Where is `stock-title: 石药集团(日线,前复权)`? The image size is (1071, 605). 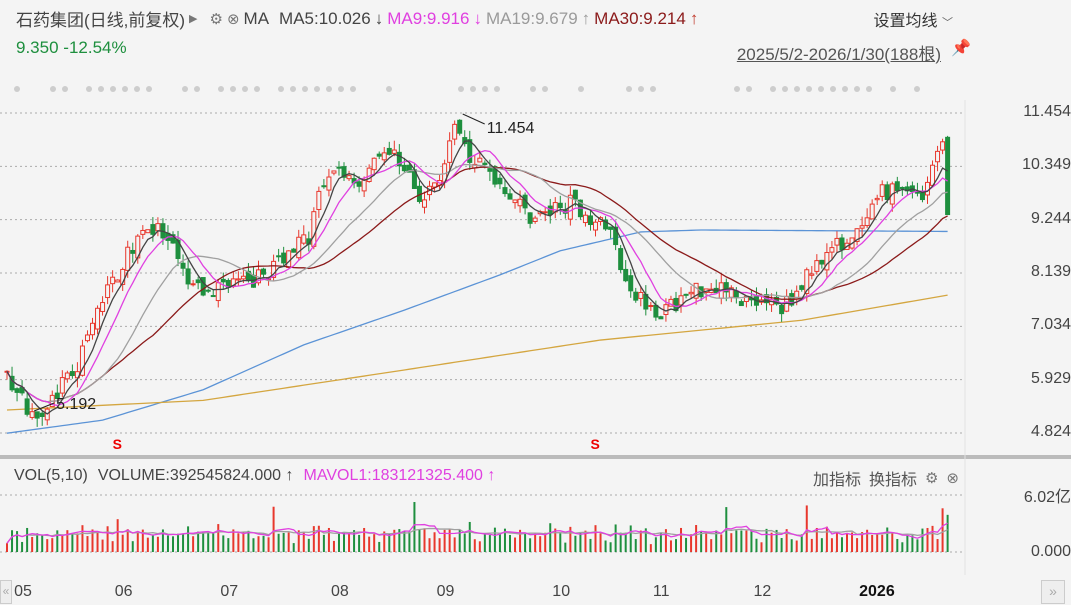
stock-title: 石药集团(日线,前复权) is located at coordinates (101, 20).